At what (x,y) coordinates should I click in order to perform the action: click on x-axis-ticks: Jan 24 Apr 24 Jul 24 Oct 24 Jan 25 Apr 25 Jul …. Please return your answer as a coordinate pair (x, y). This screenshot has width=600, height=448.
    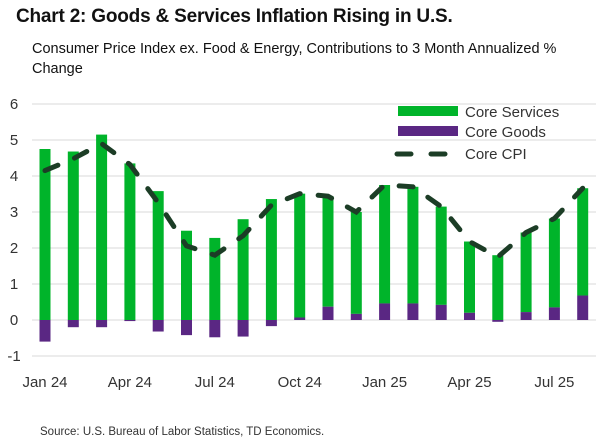
    Looking at the image, I should click on (298, 382).